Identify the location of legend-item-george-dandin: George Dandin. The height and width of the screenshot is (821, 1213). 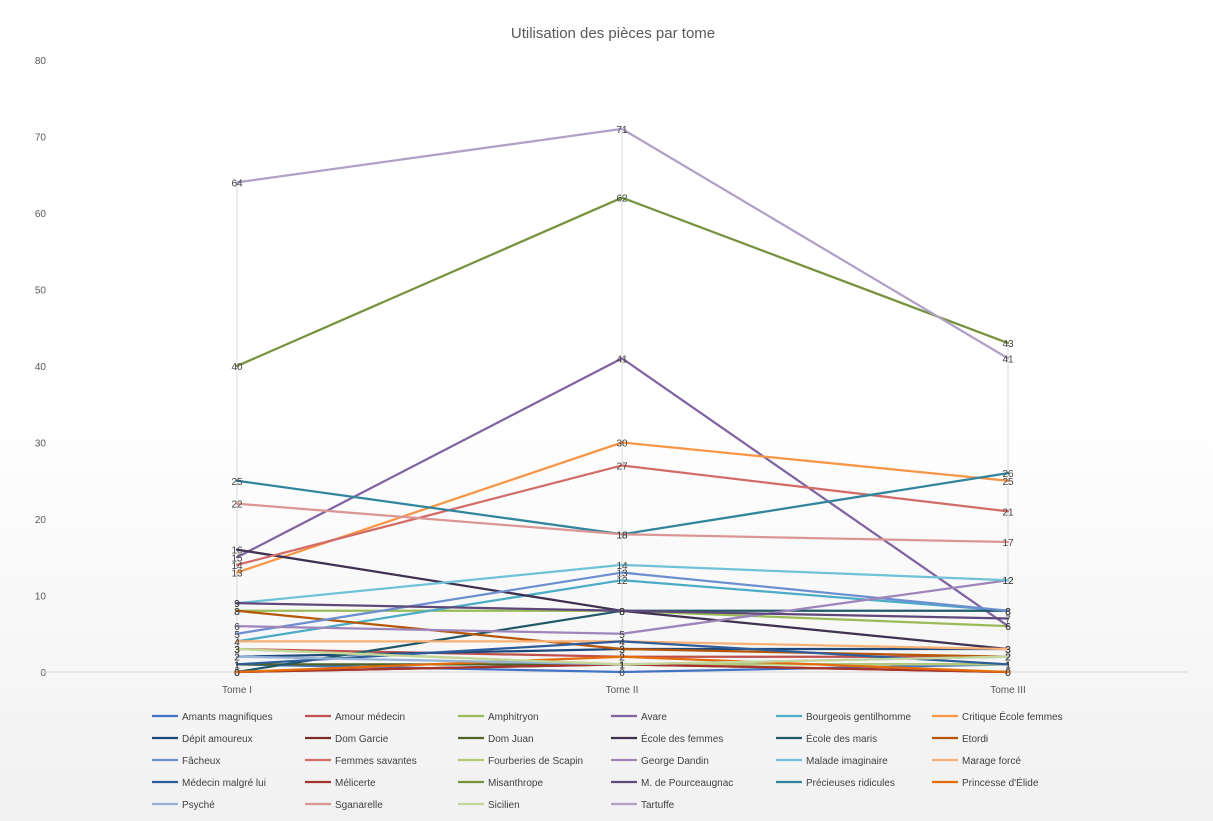
(660, 761).